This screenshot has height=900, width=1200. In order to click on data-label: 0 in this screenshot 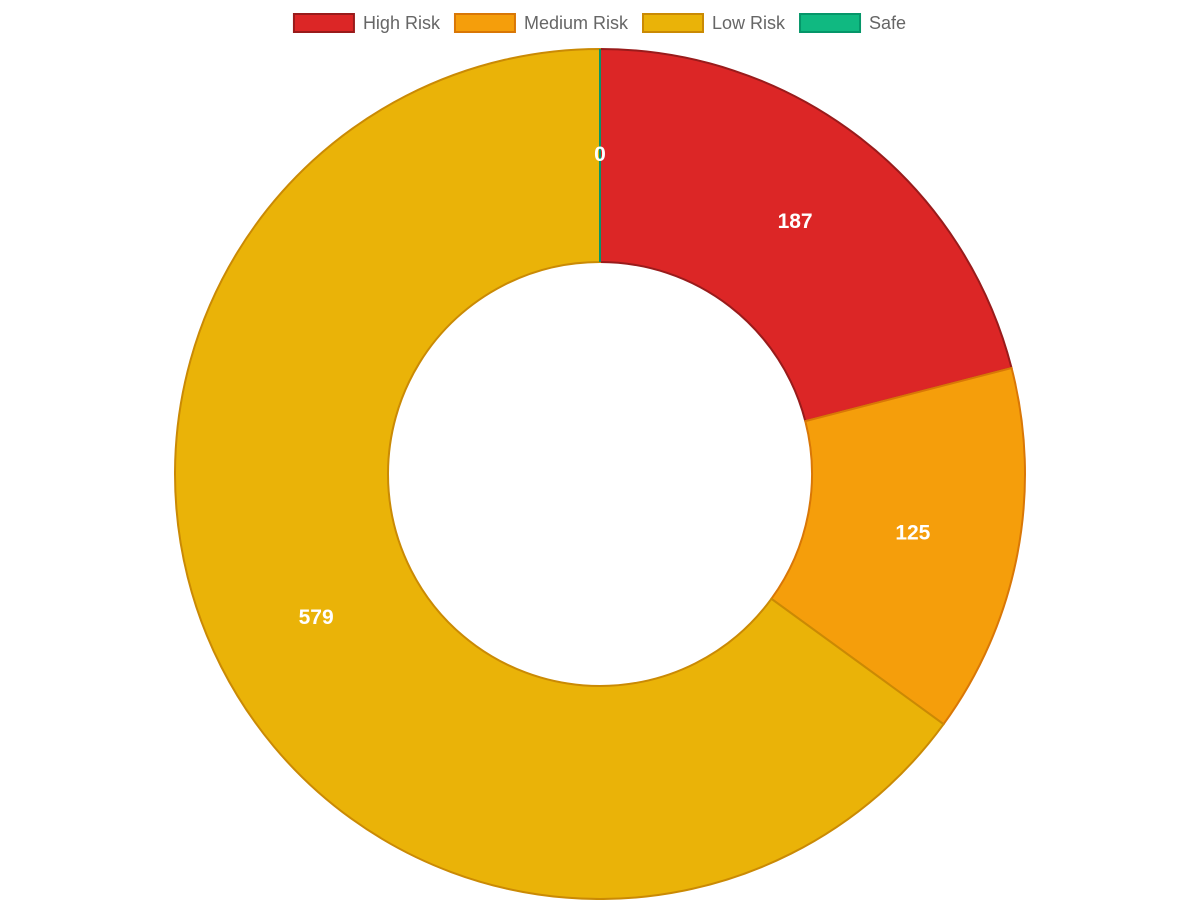, I will do `click(600, 154)`.